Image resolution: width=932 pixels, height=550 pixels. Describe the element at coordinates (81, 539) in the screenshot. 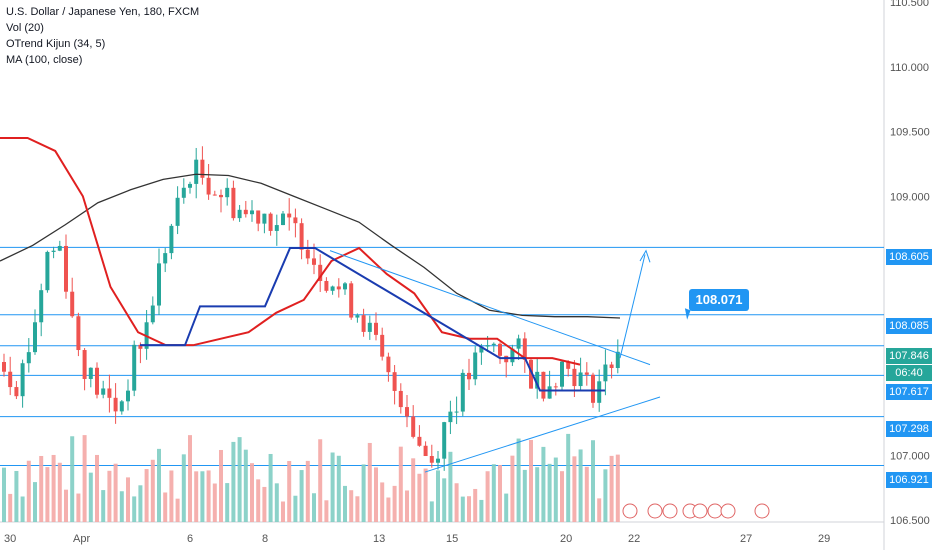

I see `x-tick-label: Apr` at that location.